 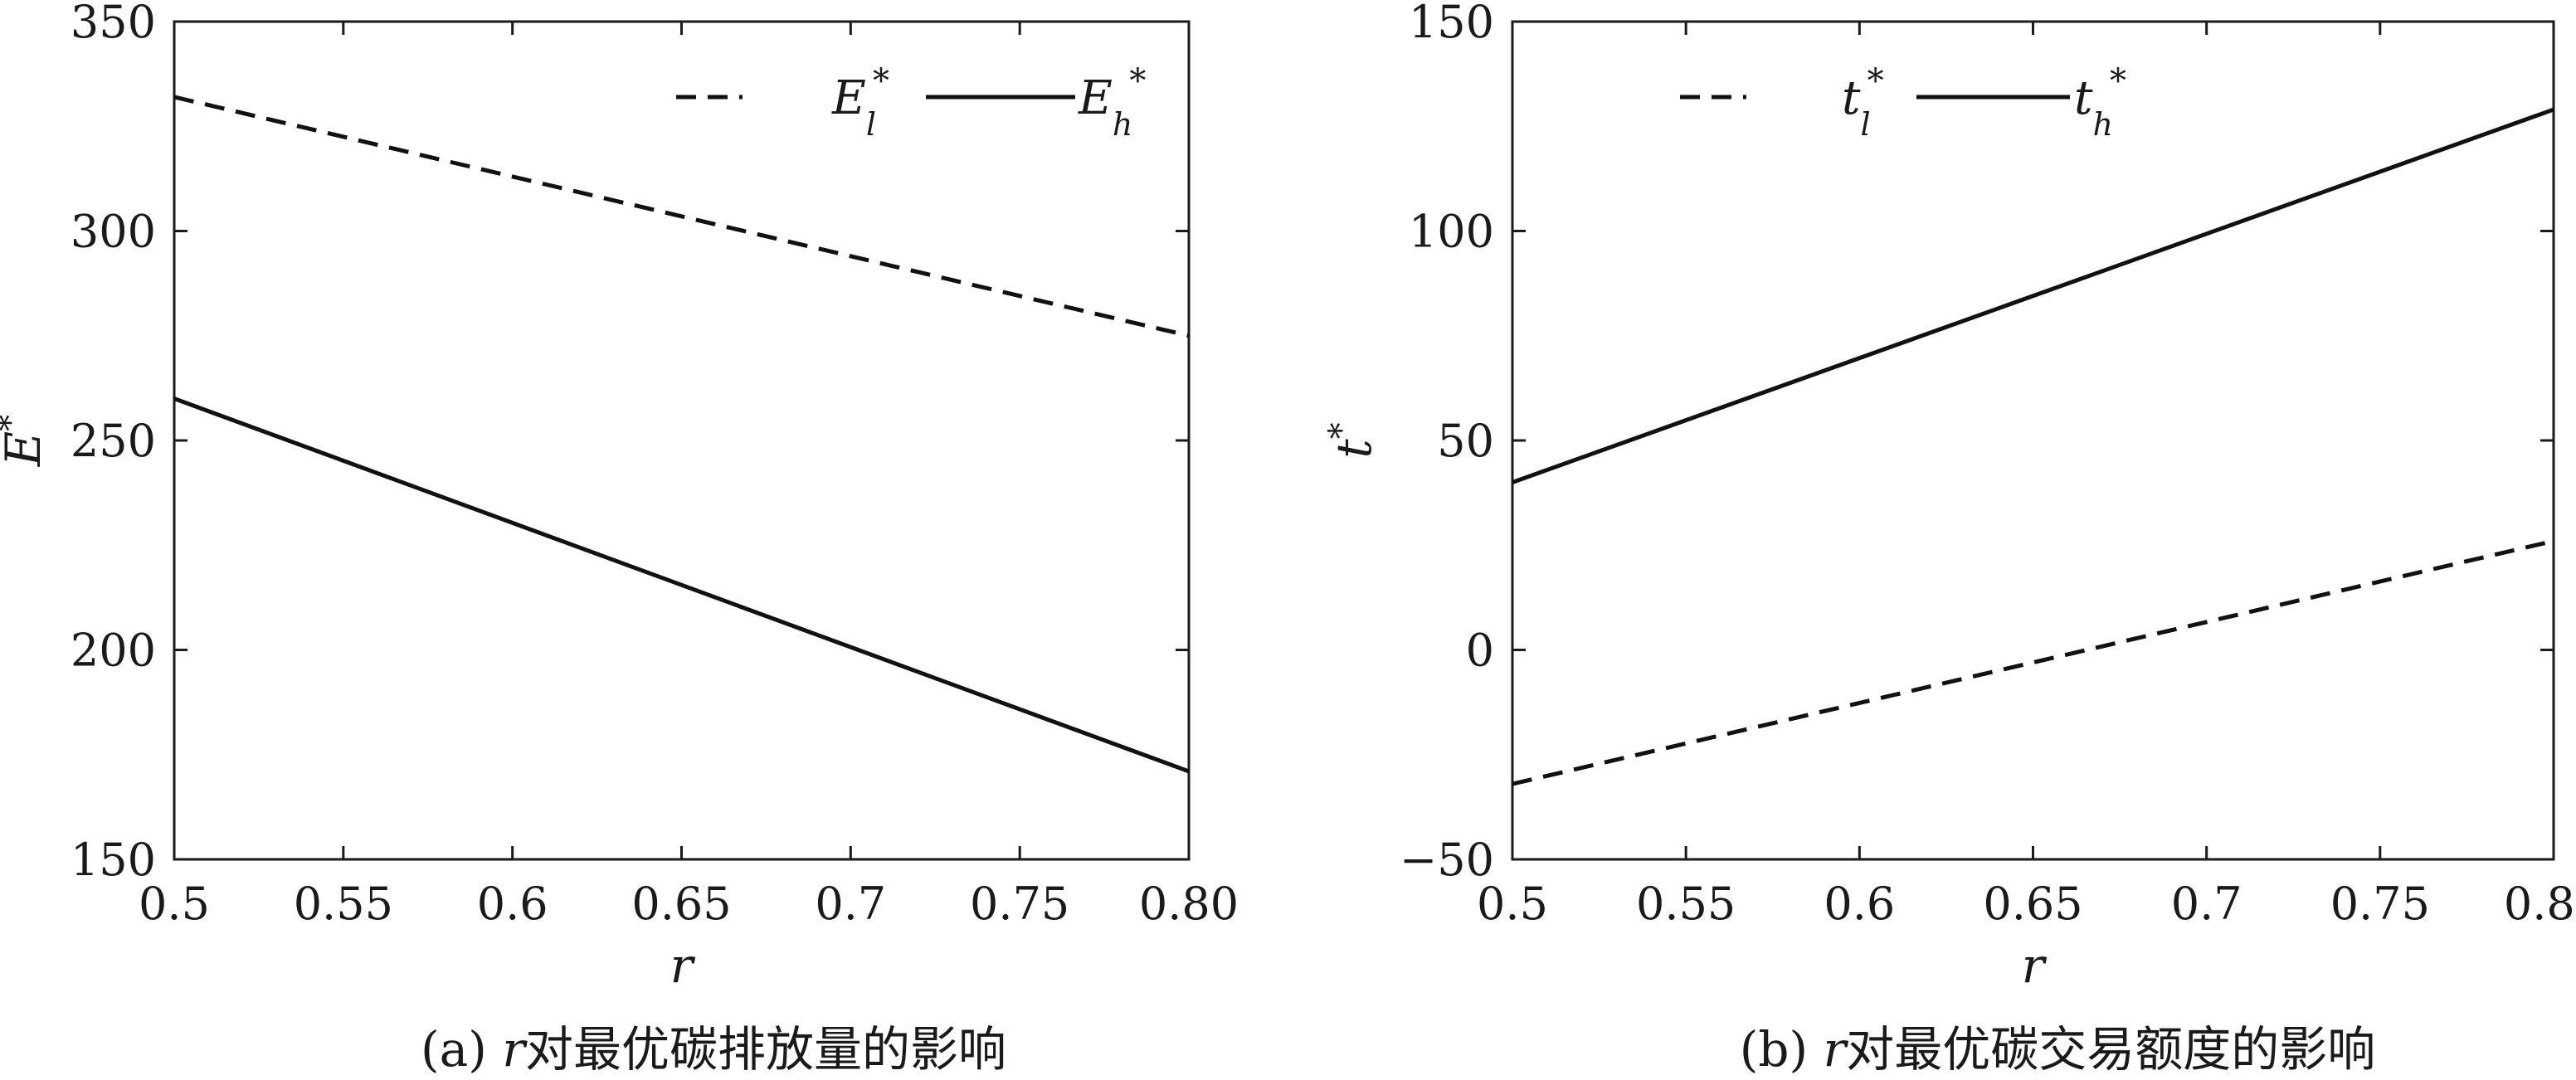 What do you see at coordinates (113, 232) in the screenshot?
I see `y-tick-label: 300` at bounding box center [113, 232].